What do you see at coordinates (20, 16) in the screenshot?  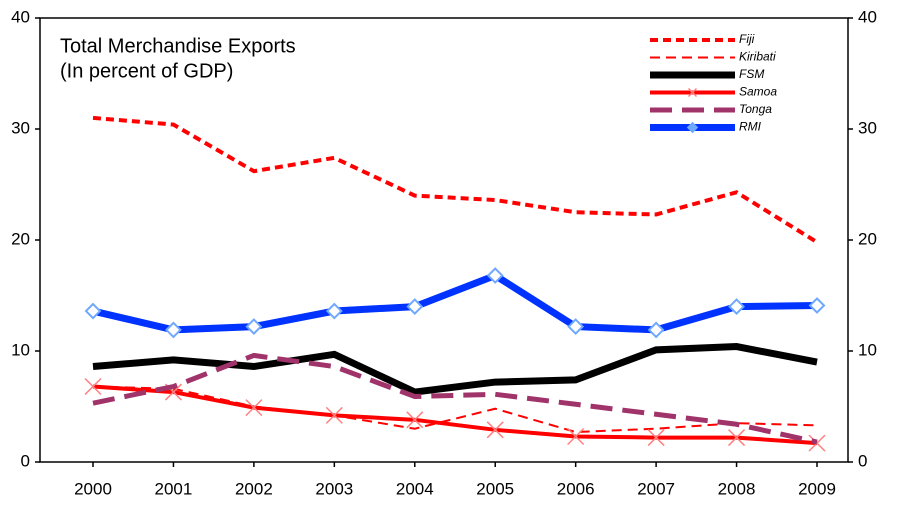 I see `y-tick-label: 40` at bounding box center [20, 16].